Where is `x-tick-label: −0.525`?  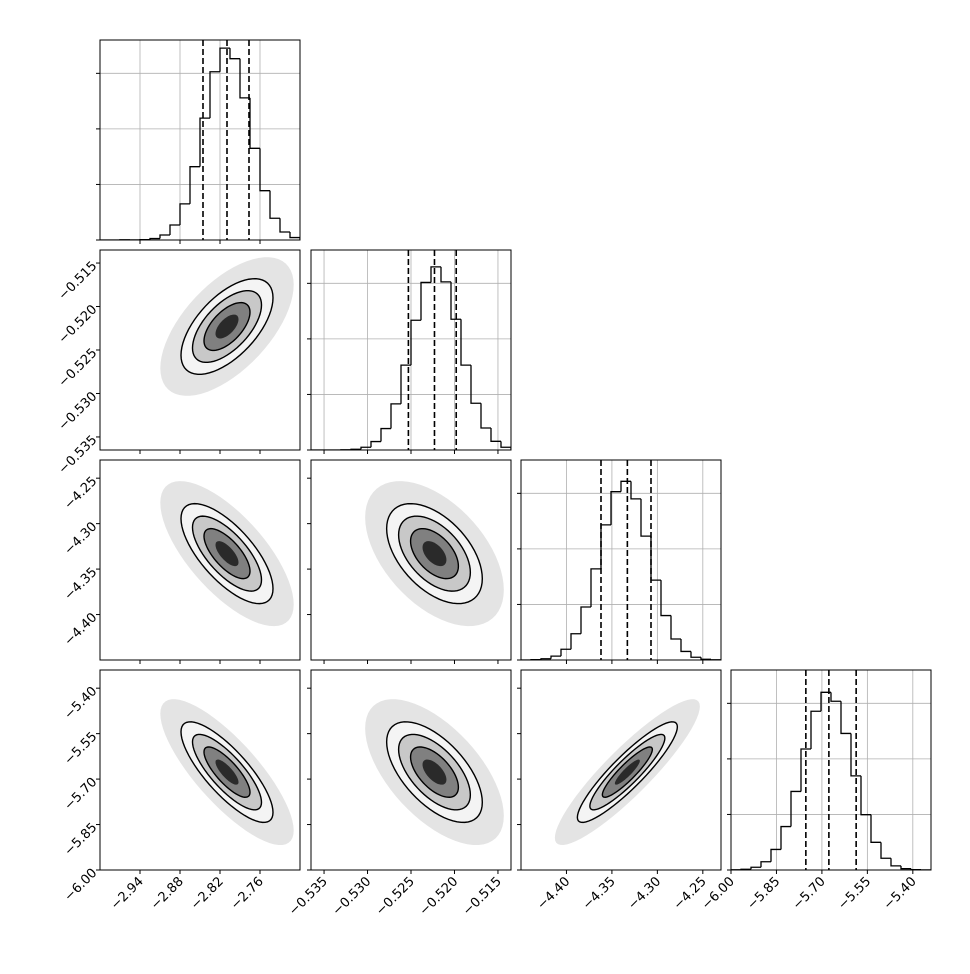
x-tick-label: −0.525 is located at coordinates (395, 896).